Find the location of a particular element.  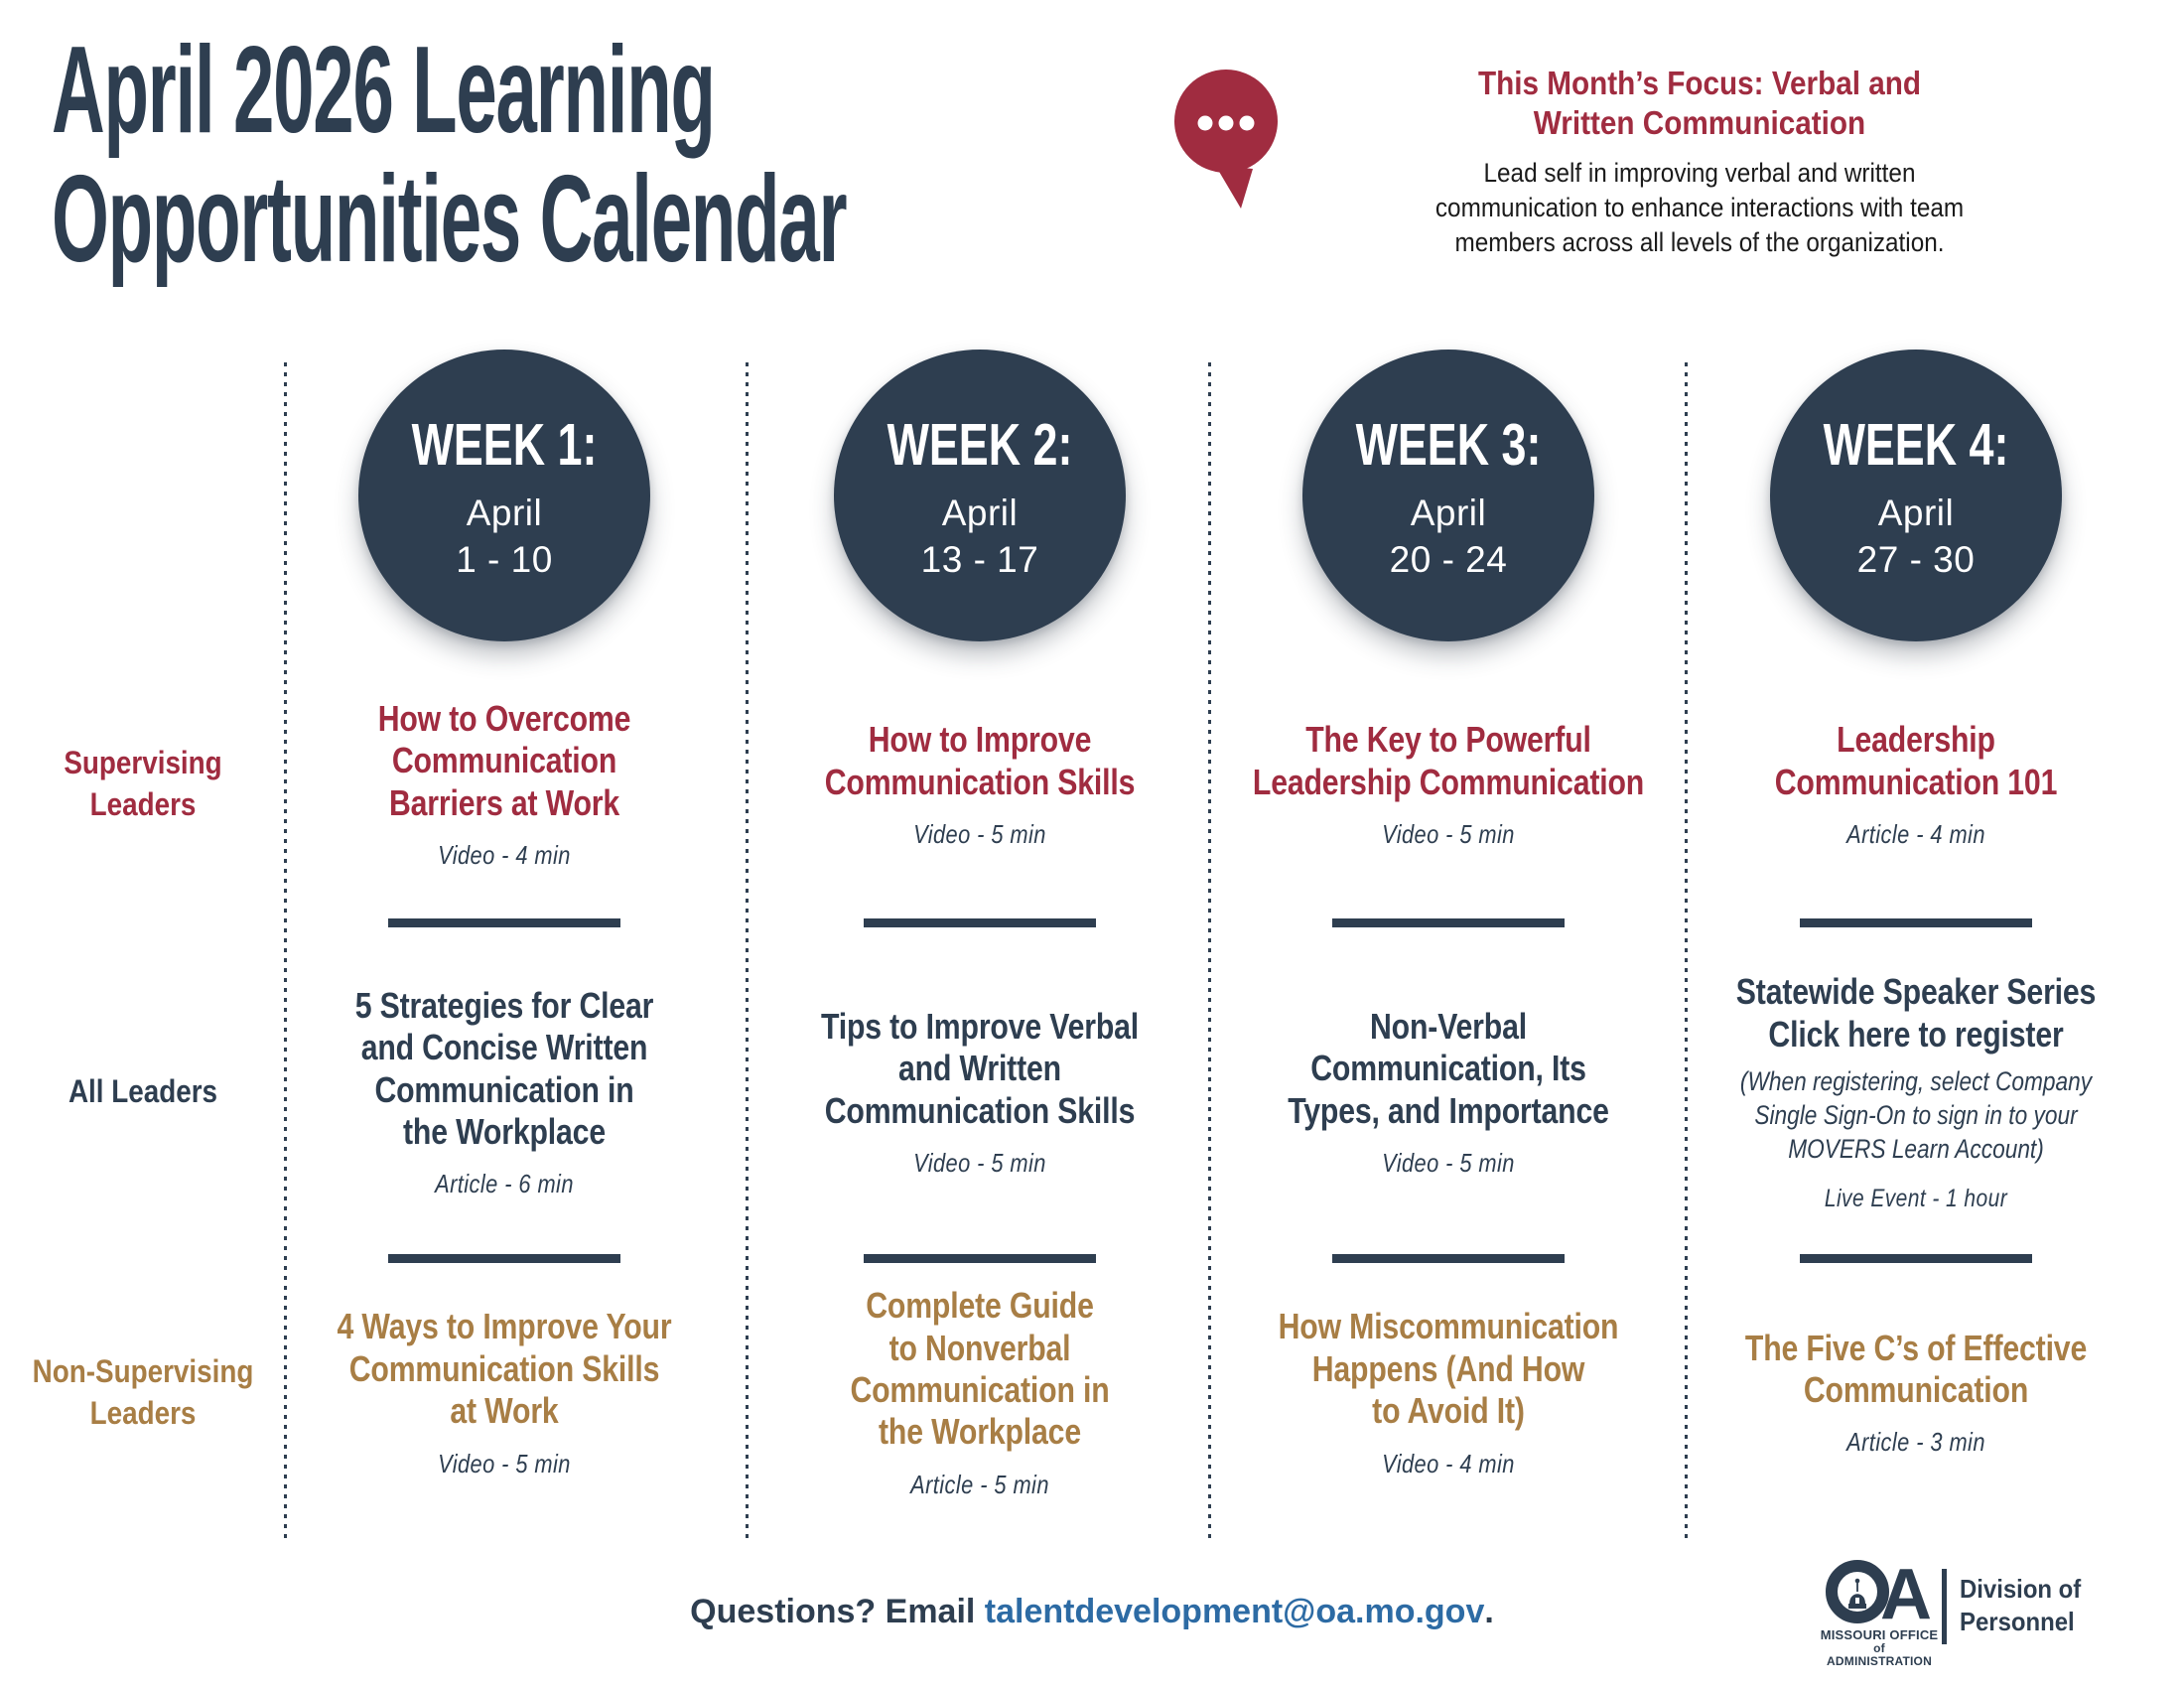

course-meta: Article - 6 min is located at coordinates (504, 1184).